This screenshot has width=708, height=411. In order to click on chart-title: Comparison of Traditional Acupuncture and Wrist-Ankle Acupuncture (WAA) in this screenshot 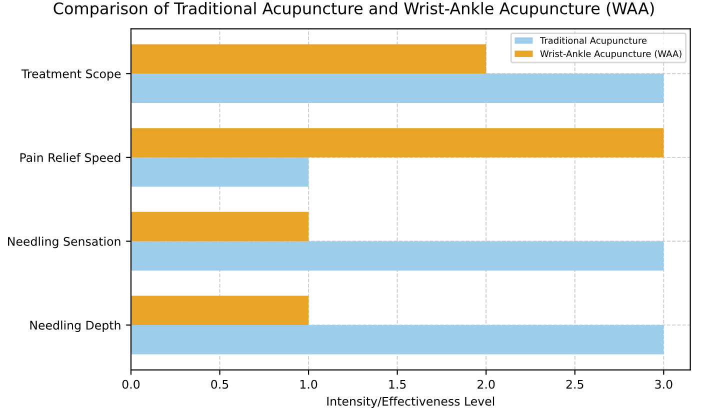, I will do `click(354, 10)`.